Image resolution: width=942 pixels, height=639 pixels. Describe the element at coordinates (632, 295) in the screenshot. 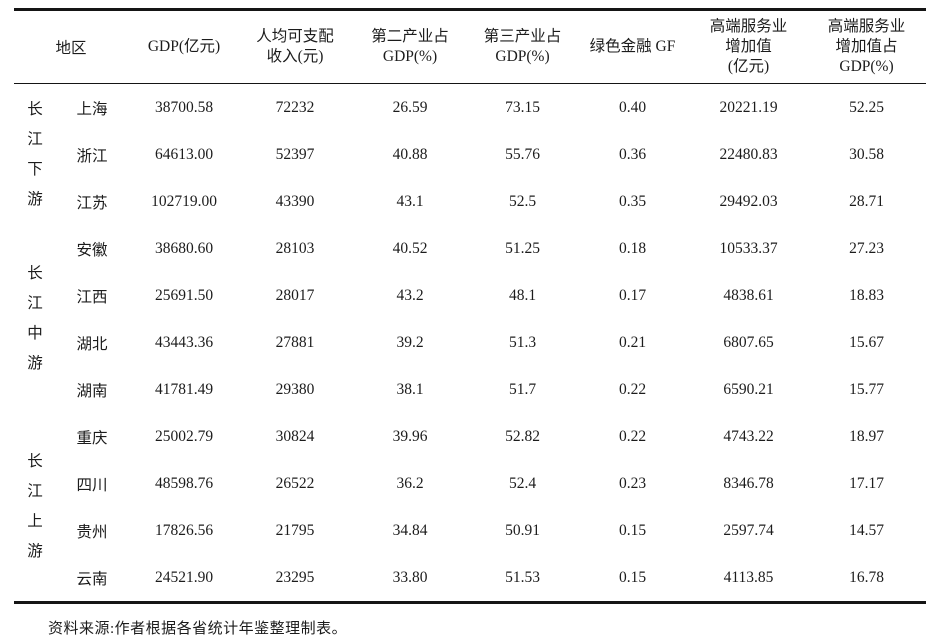

I see `value-cell: 0.17` at that location.